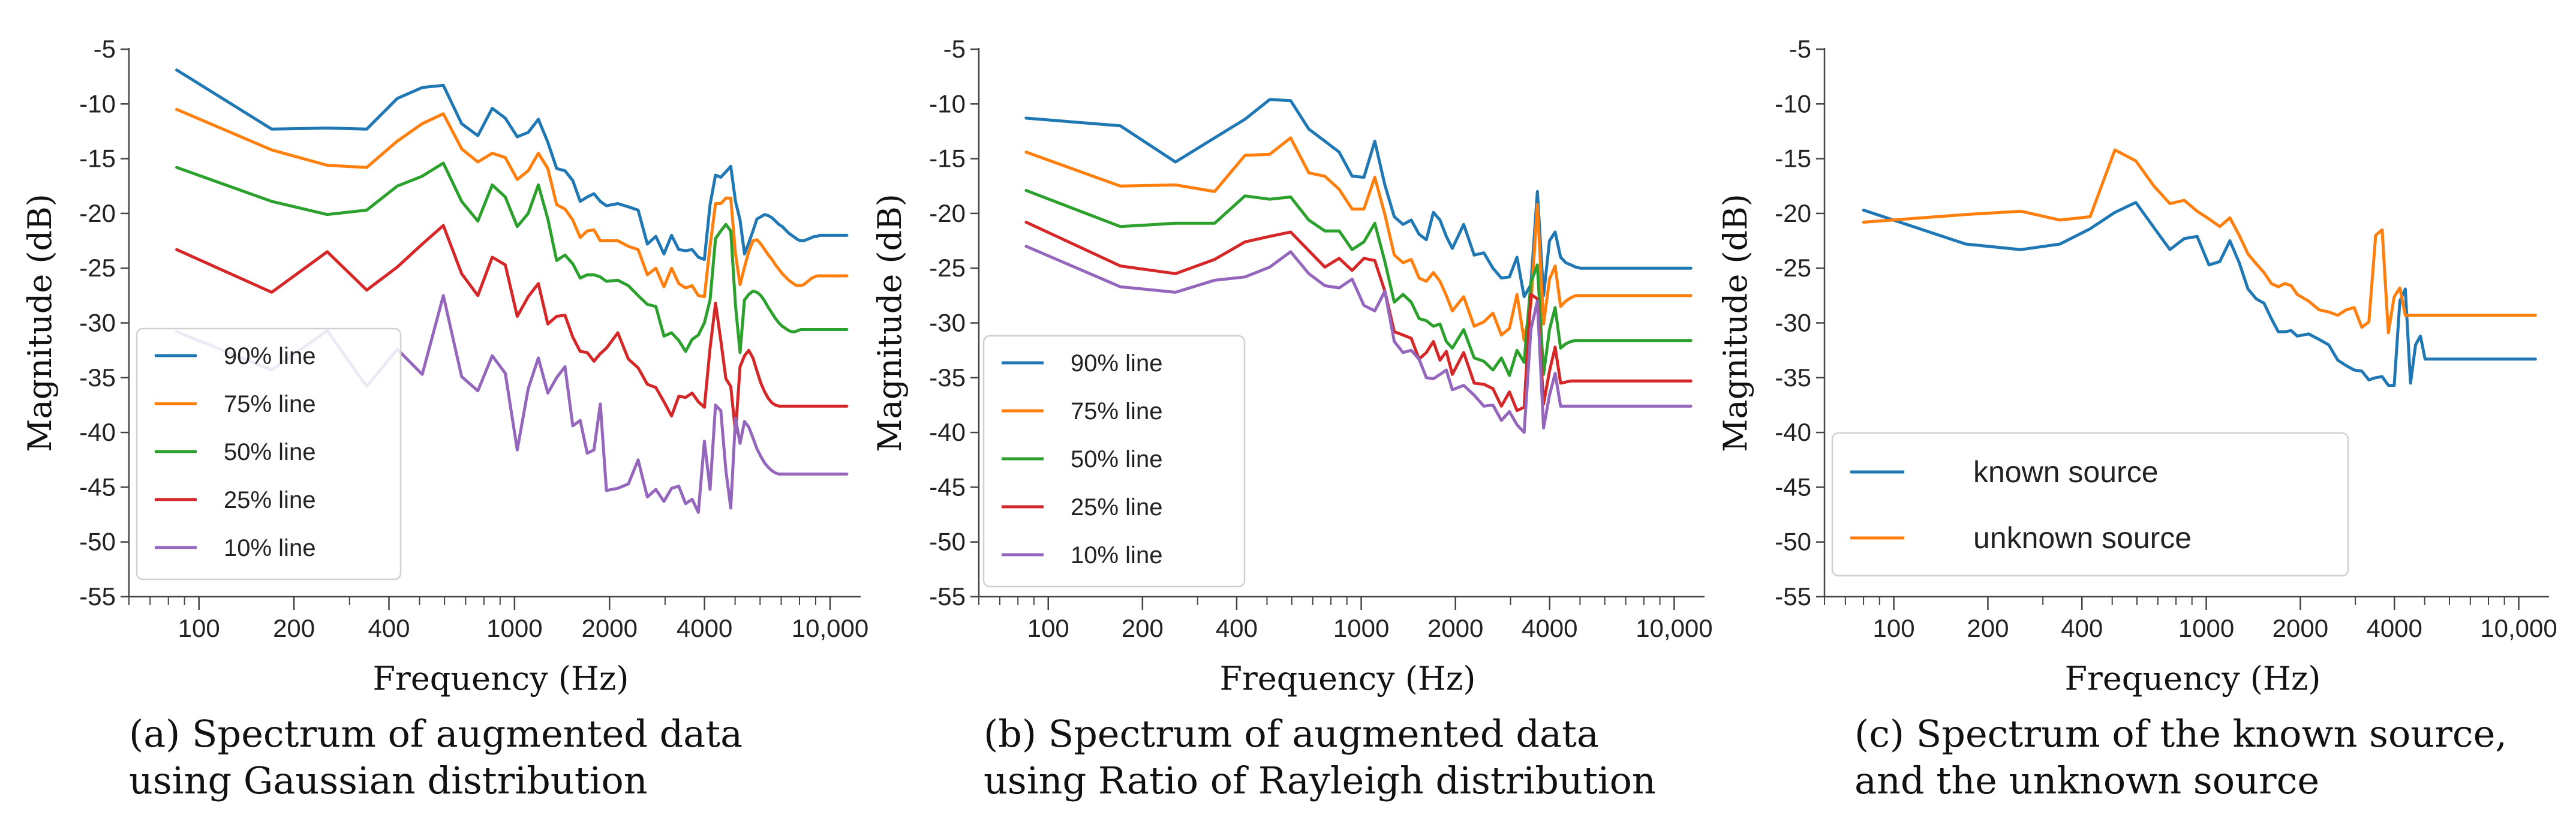 The height and width of the screenshot is (815, 2576). I want to click on series-line-unknown-source, so click(2200, 241).